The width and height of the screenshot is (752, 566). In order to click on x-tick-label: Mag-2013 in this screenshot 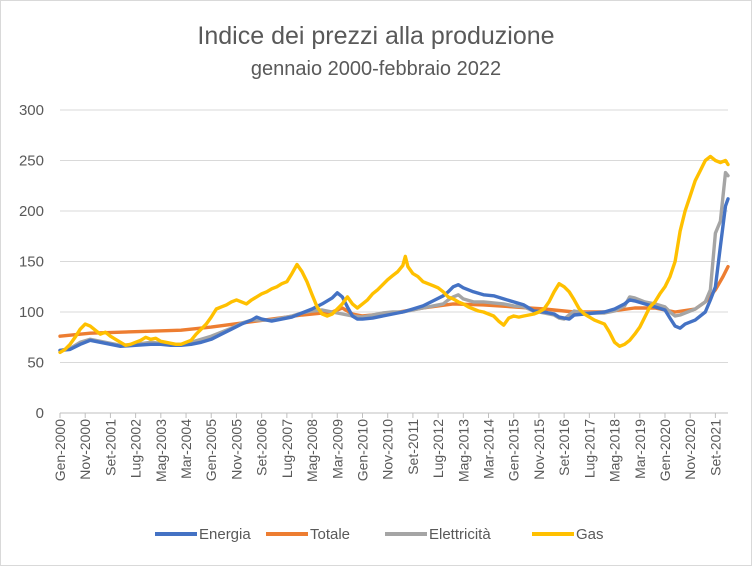, I will do `click(463, 450)`.